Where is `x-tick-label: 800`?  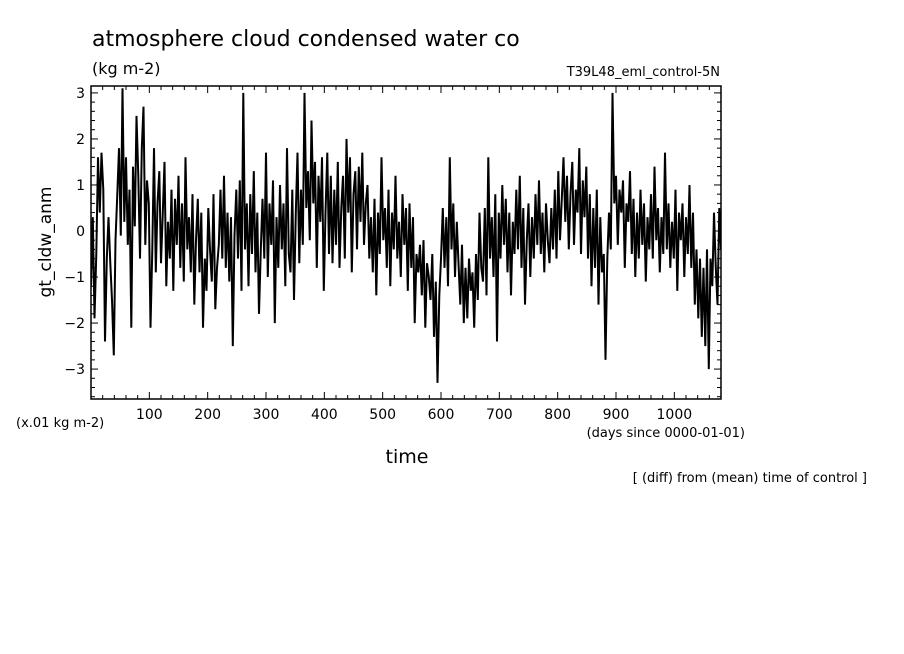
x-tick-label: 800 is located at coordinates (557, 415).